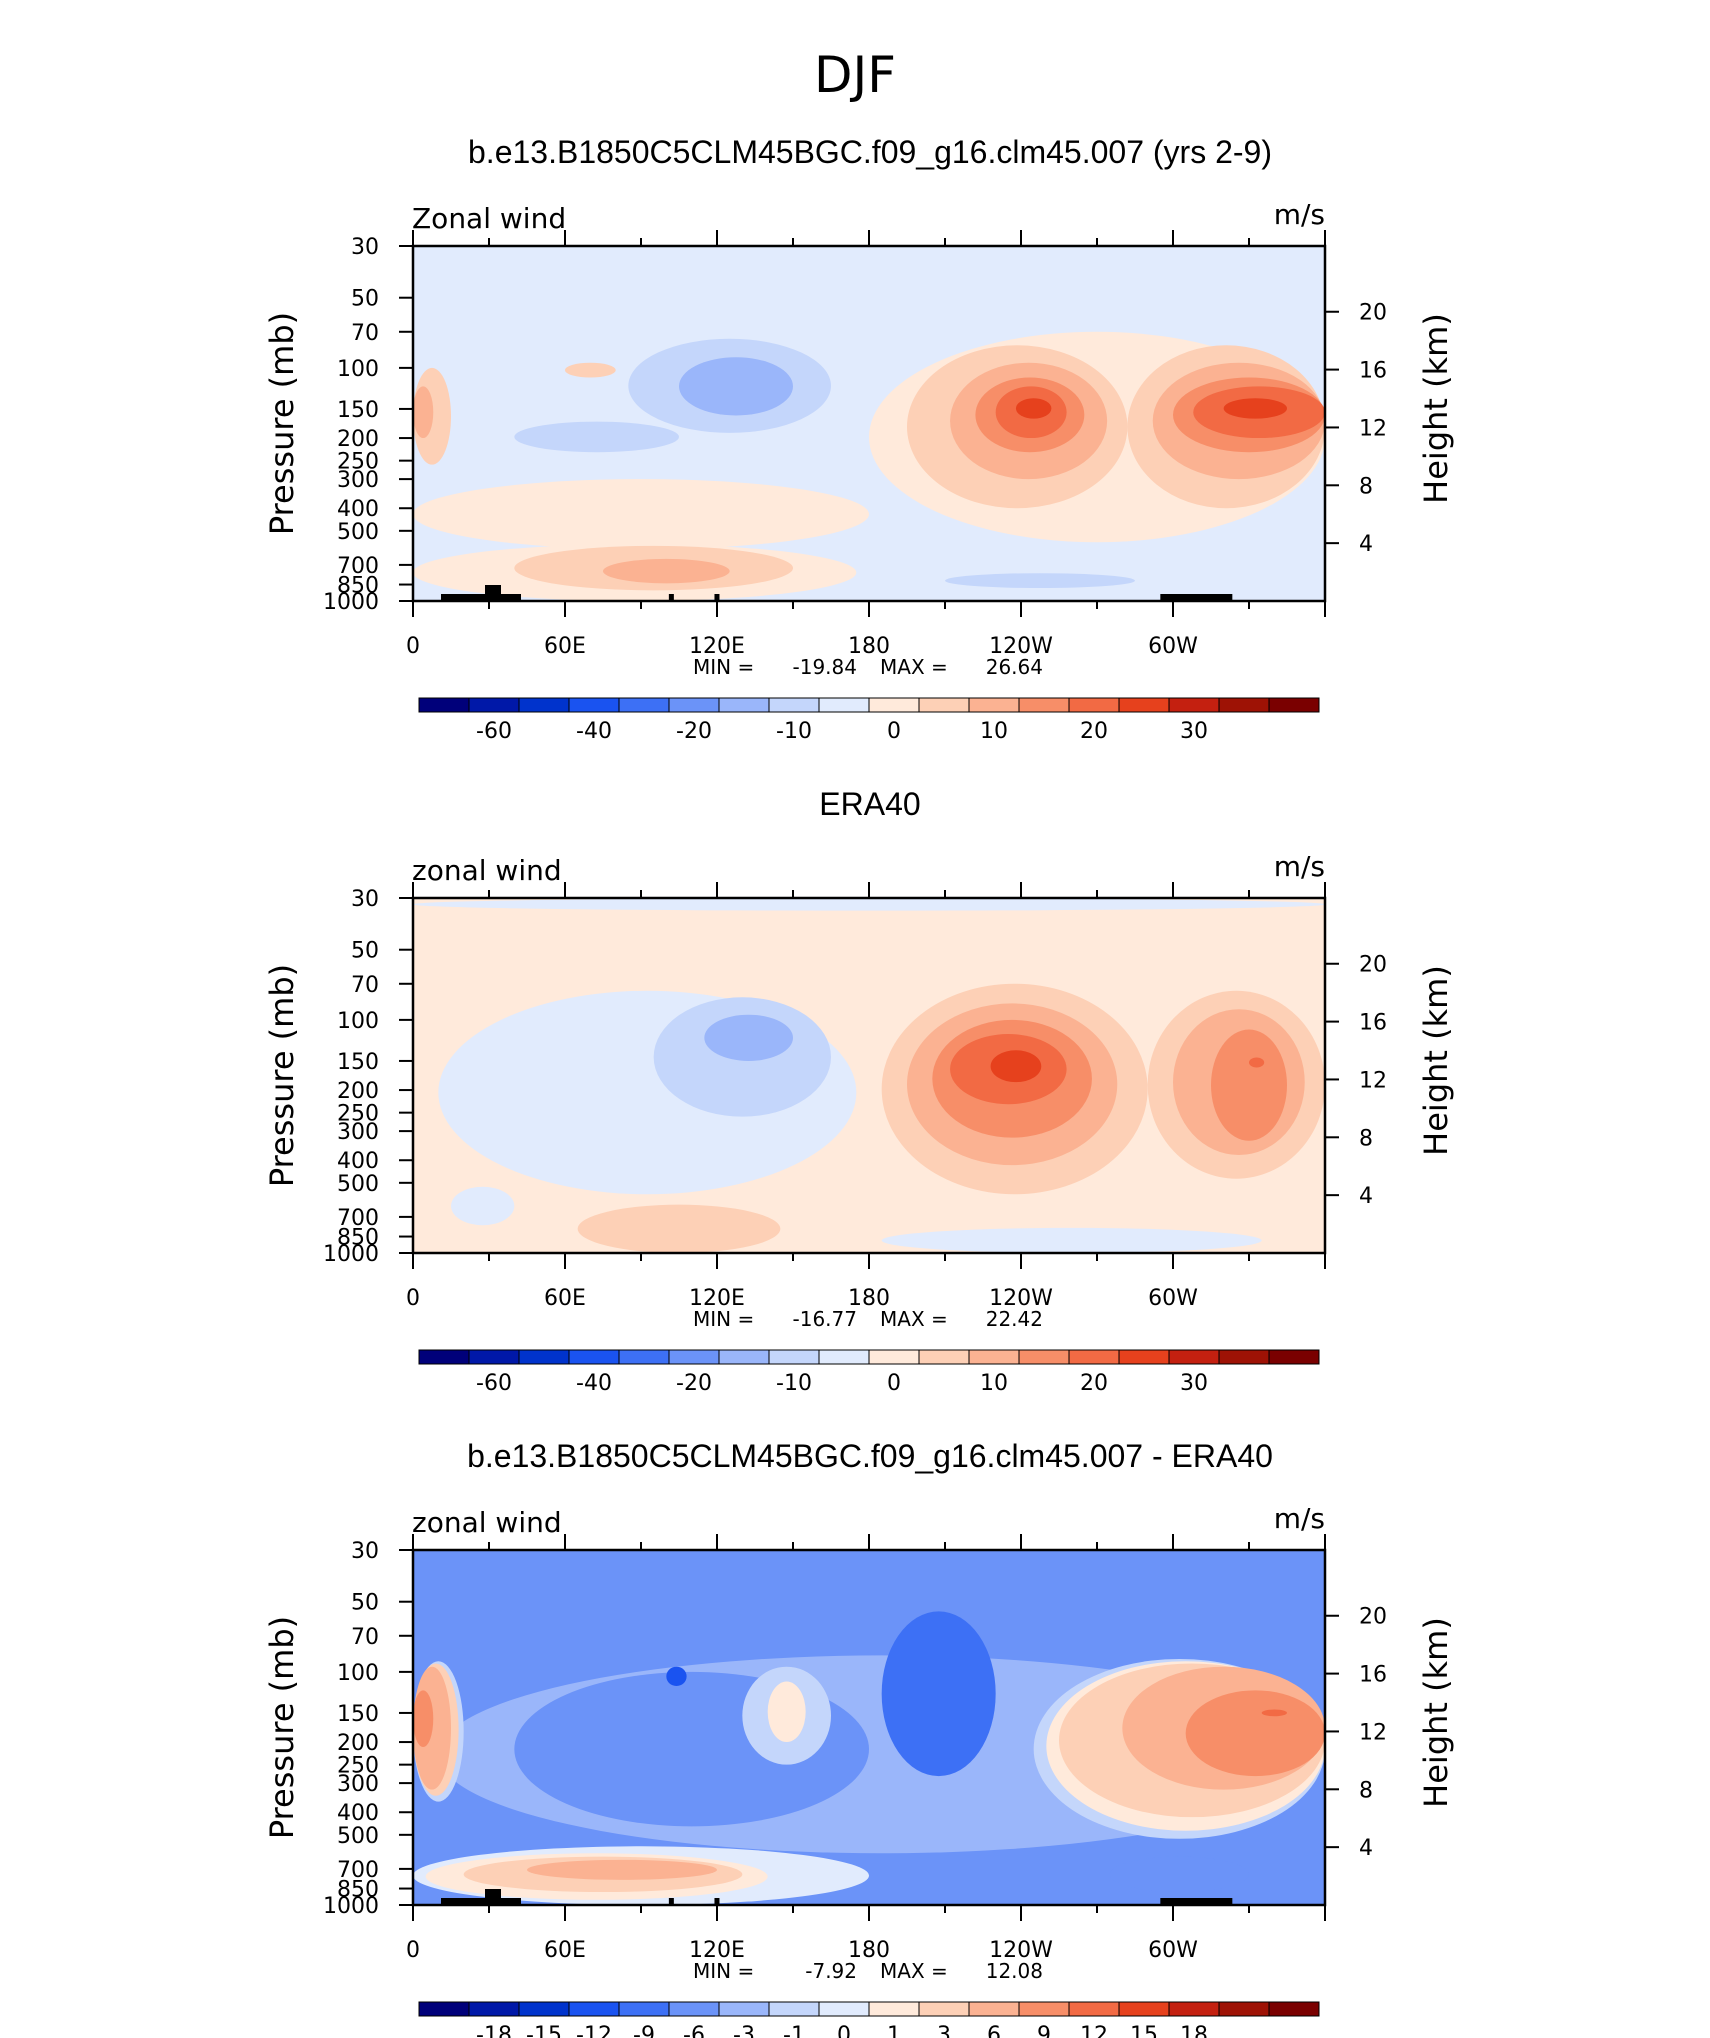 The image size is (1710, 2038). I want to click on colorbar: -60 -40 -20 -10 0 10 20 30, so click(869, 1372).